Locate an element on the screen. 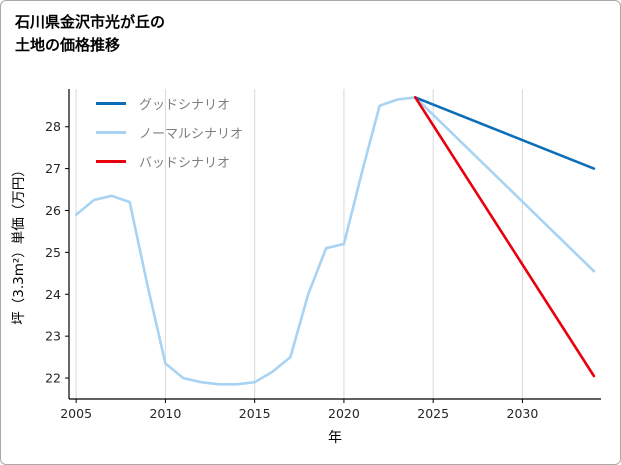 This screenshot has width=621, height=465. series-line-good is located at coordinates (504, 133).